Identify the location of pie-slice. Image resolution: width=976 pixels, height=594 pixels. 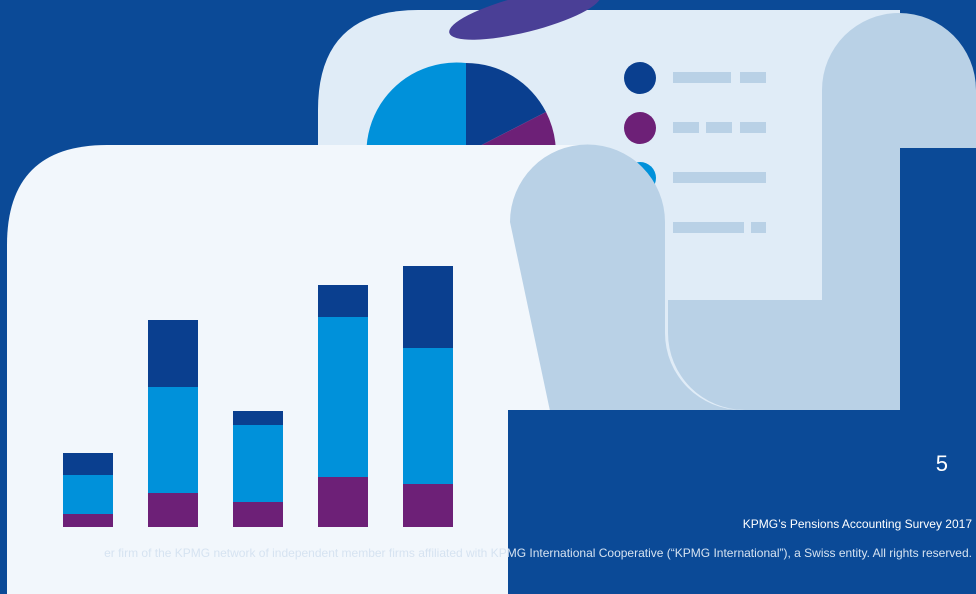
(506, 108).